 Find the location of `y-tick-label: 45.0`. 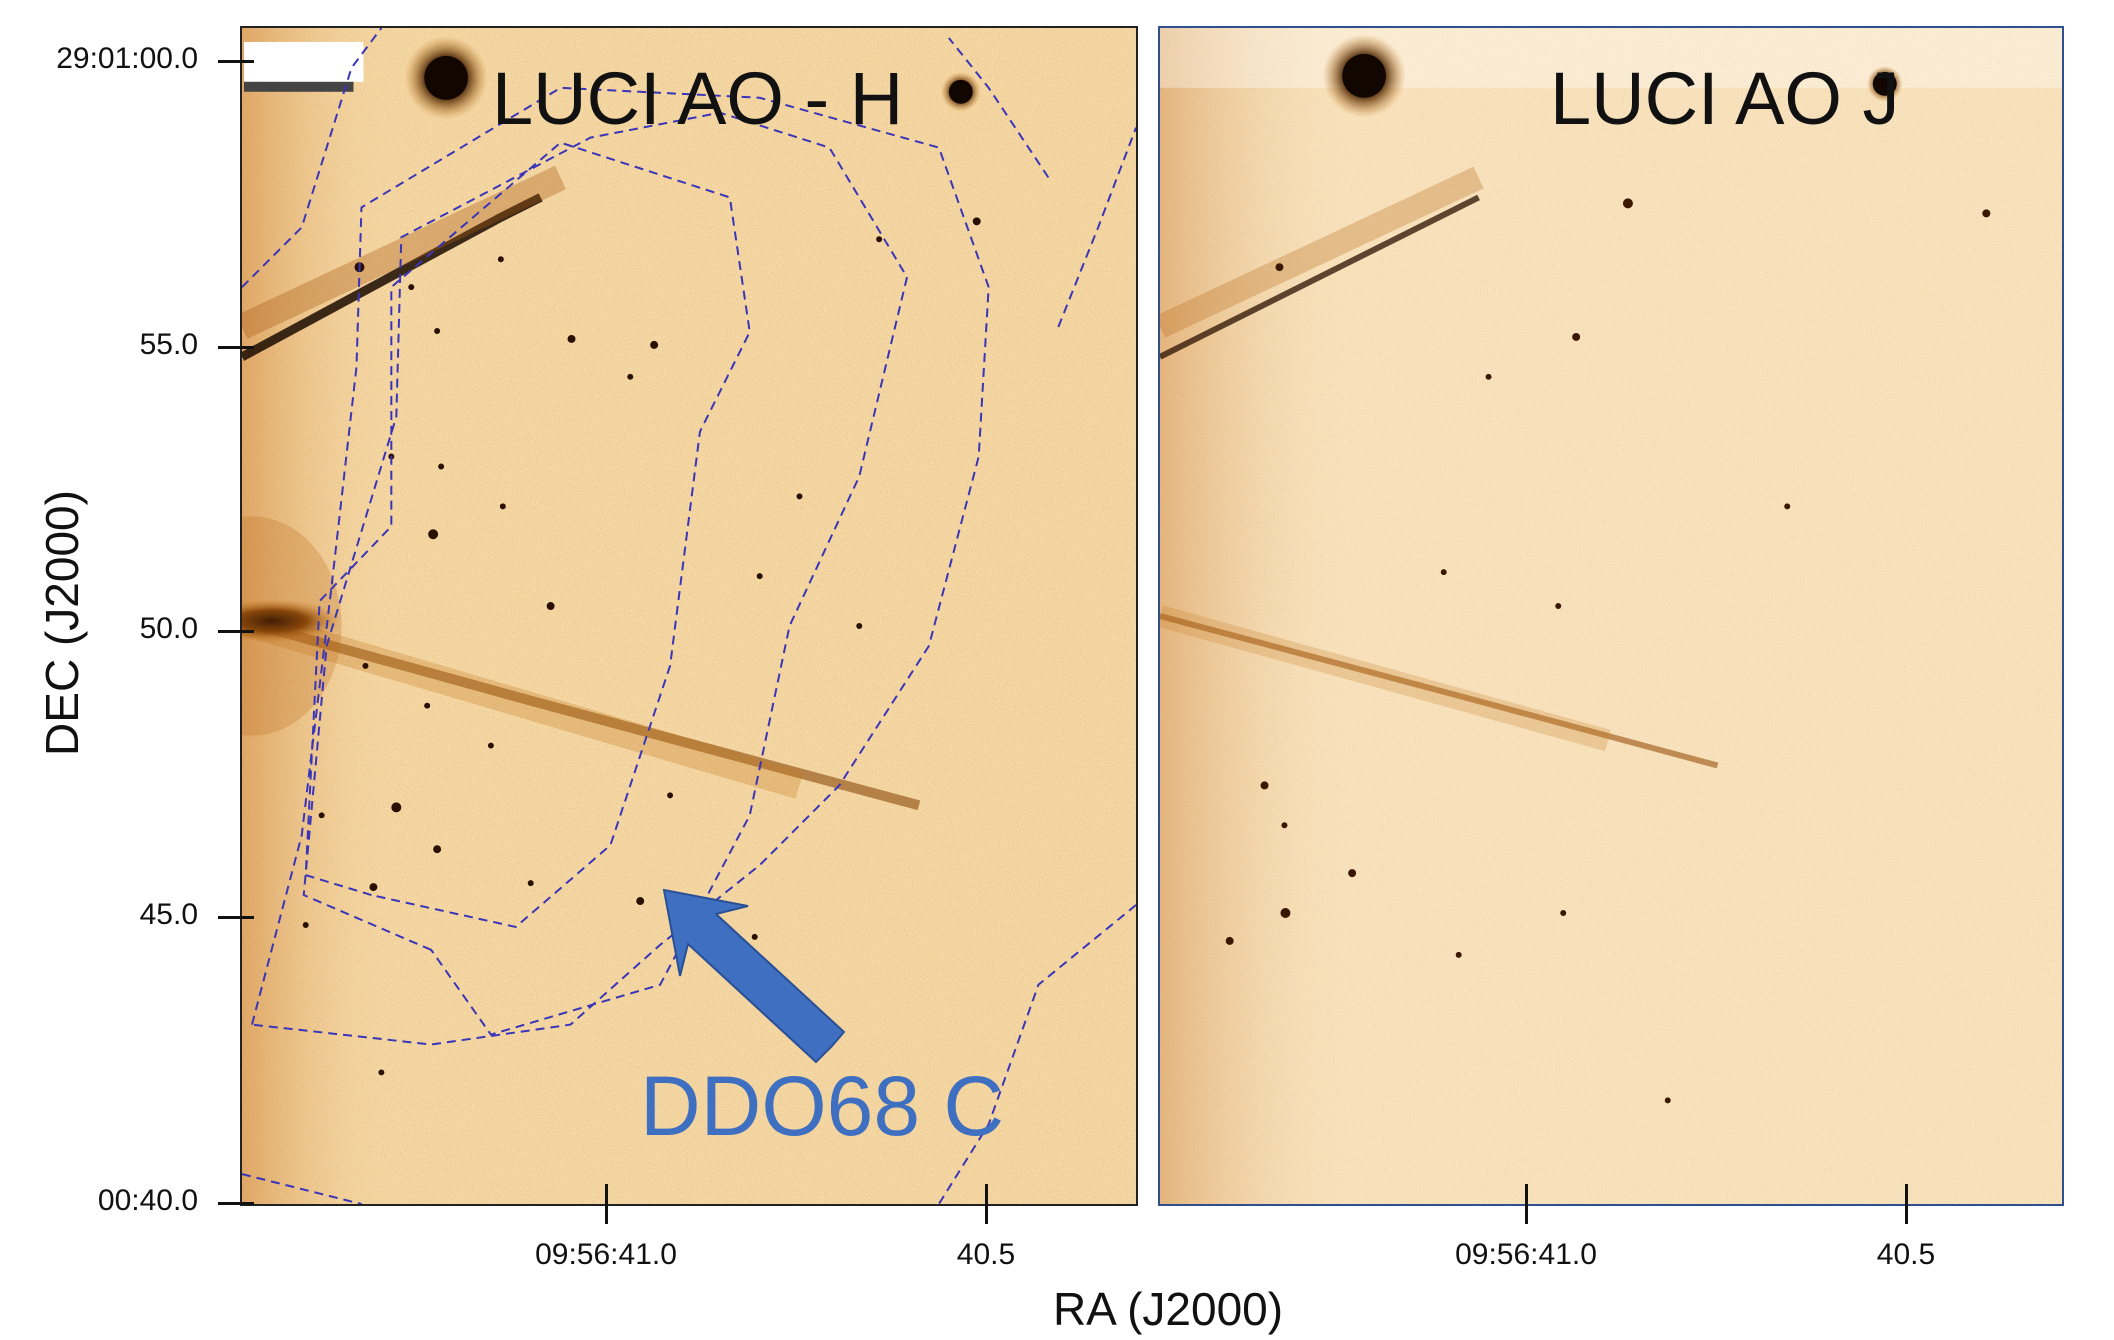

y-tick-label: 45.0 is located at coordinates (168, 914).